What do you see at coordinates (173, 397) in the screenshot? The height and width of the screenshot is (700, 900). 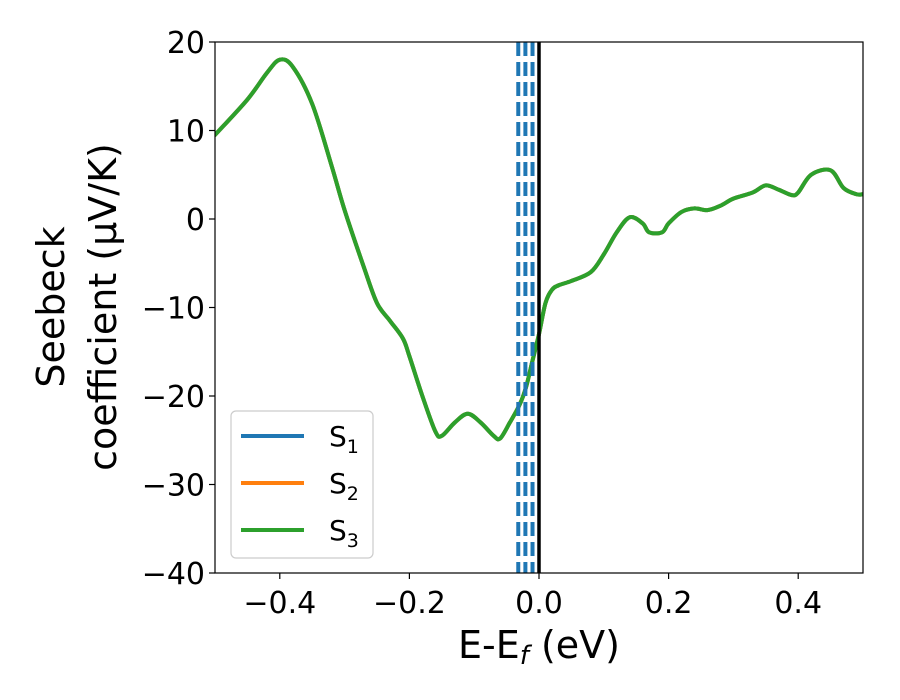 I see `y-tick-label: −20` at bounding box center [173, 397].